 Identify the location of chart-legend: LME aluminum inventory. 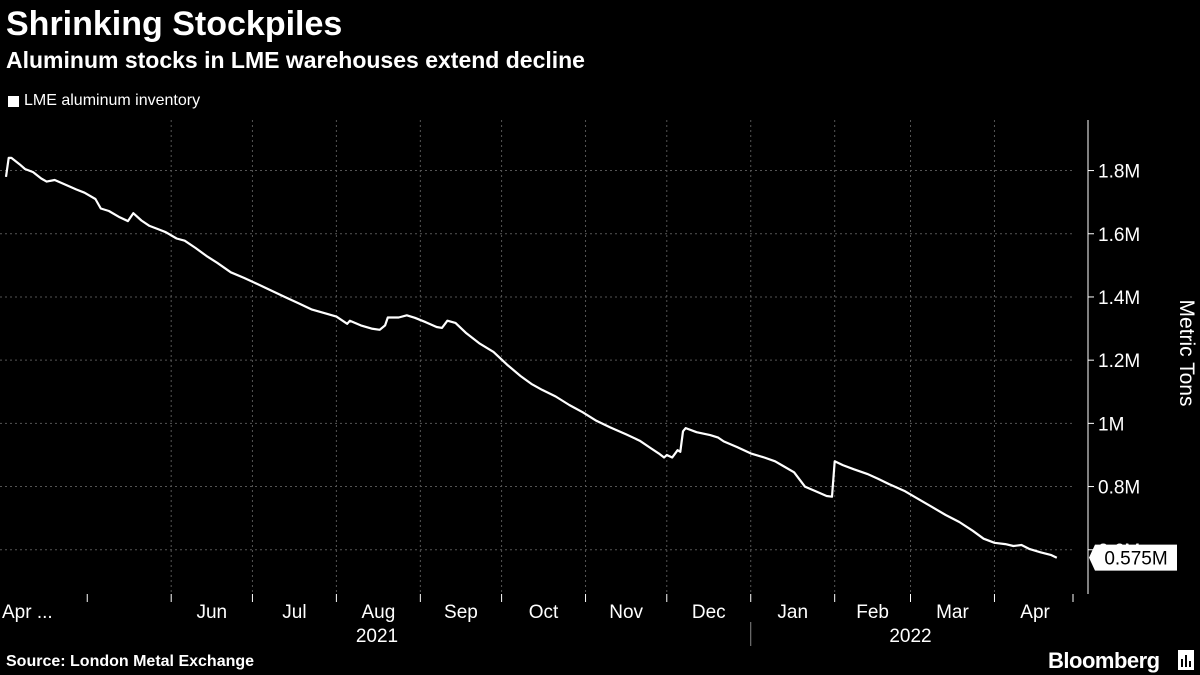
(104, 101).